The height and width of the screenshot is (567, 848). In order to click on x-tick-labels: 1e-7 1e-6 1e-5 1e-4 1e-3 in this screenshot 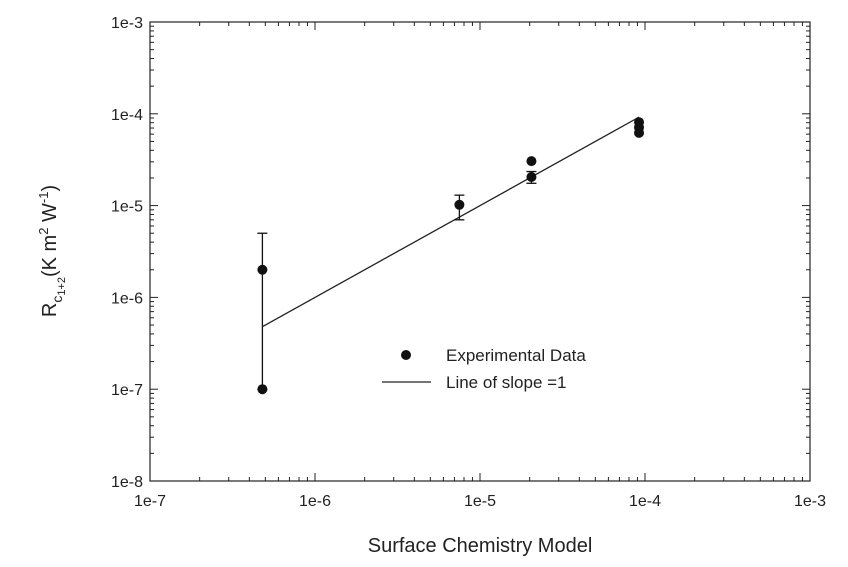, I will do `click(480, 501)`.